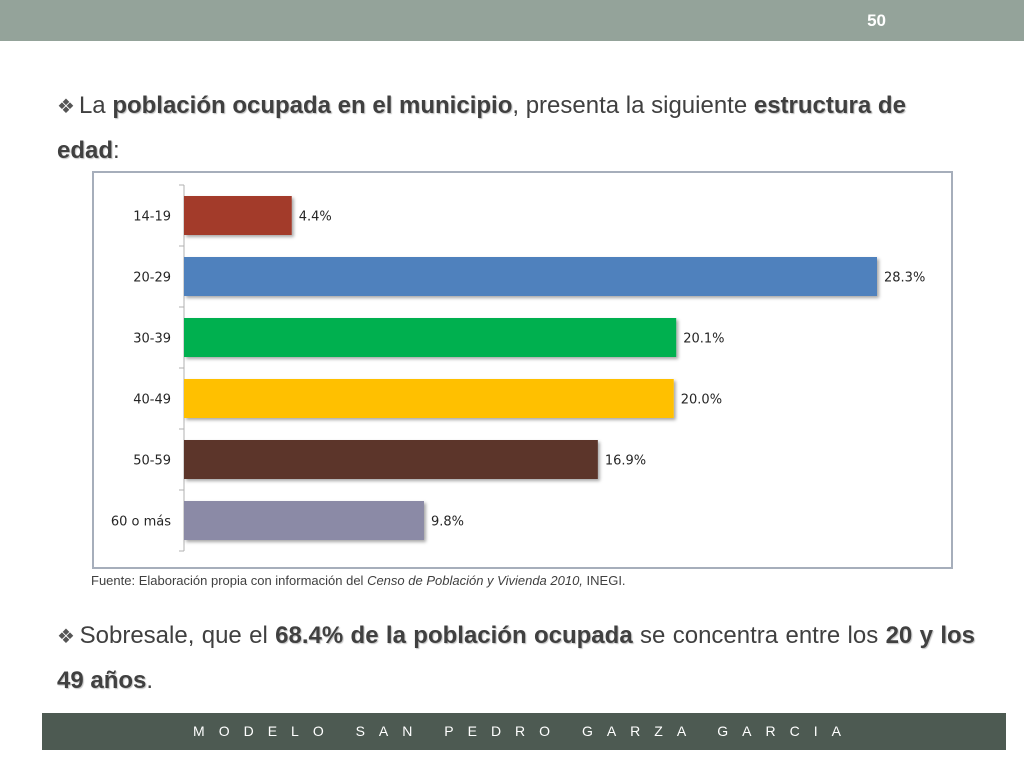 The height and width of the screenshot is (768, 1024). I want to click on intro-bold-2: estructura de edad, so click(481, 128).